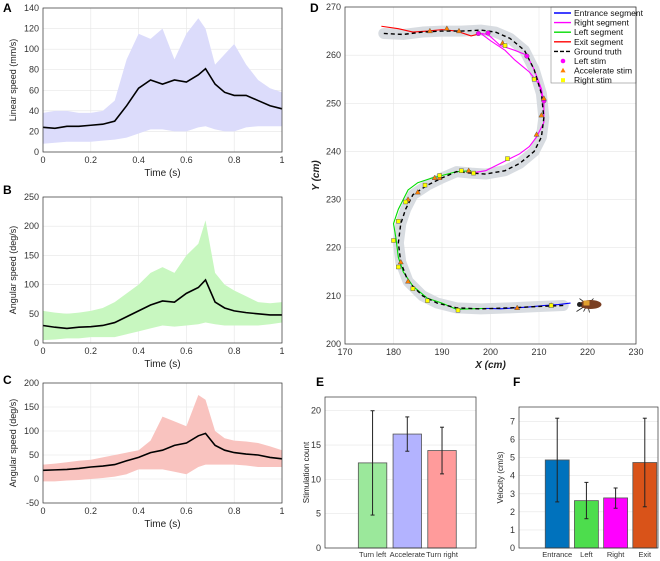 This screenshot has height=561, width=660. I want to click on panel-e, so click(400, 472).